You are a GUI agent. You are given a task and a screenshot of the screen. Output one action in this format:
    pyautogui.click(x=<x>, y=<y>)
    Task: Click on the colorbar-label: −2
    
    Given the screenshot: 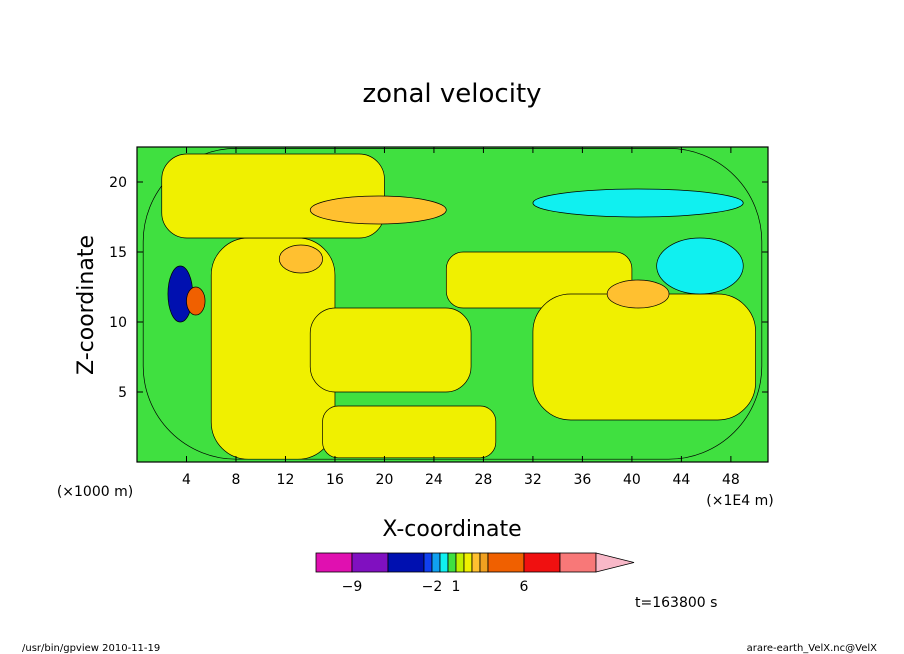 What is the action you would take?
    pyautogui.click(x=432, y=587)
    